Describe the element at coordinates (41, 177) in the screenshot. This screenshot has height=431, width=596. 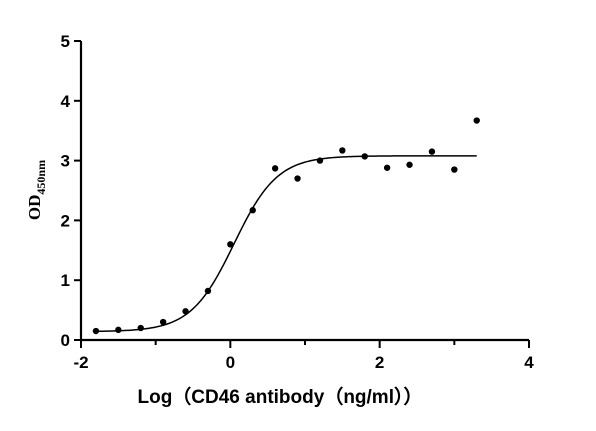
I see `y-axis-title-subscript: 450nm` at that location.